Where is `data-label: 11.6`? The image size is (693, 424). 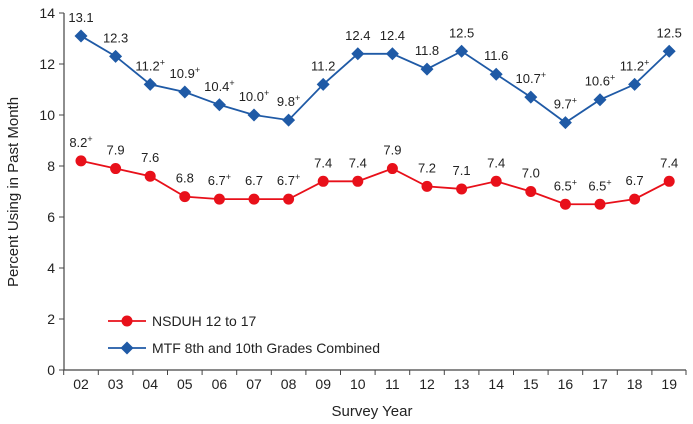 data-label: 11.6 is located at coordinates (496, 55).